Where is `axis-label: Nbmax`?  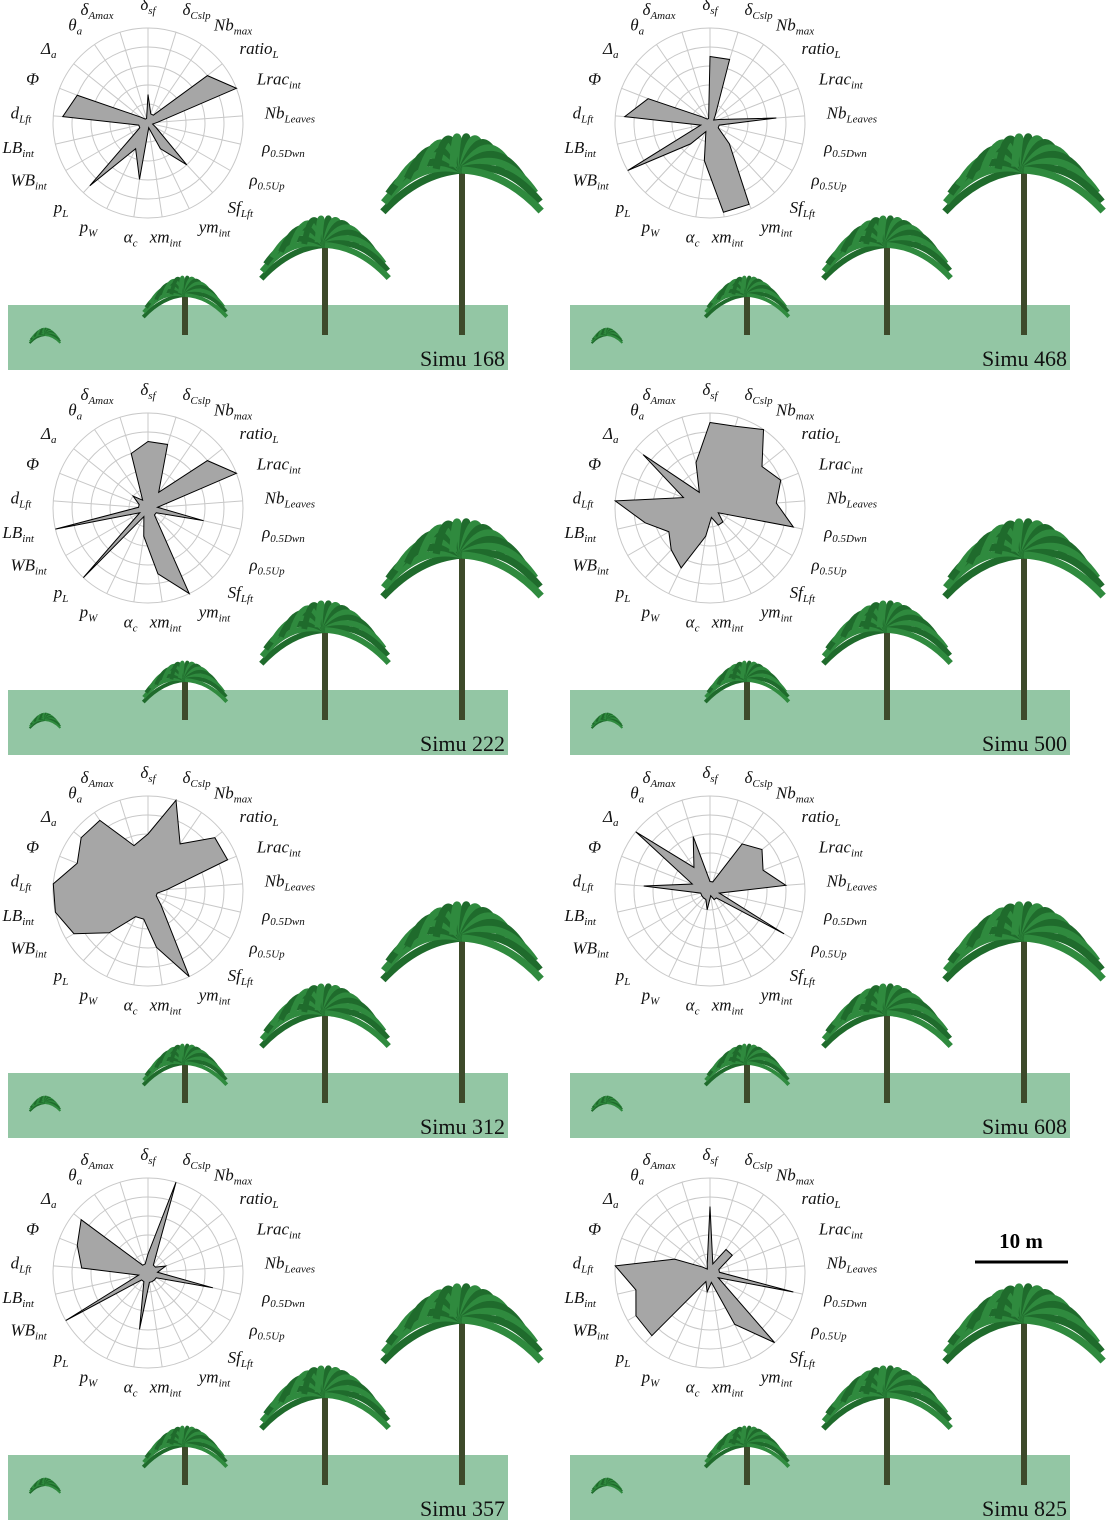
axis-label: Nbmax is located at coordinates (232, 794).